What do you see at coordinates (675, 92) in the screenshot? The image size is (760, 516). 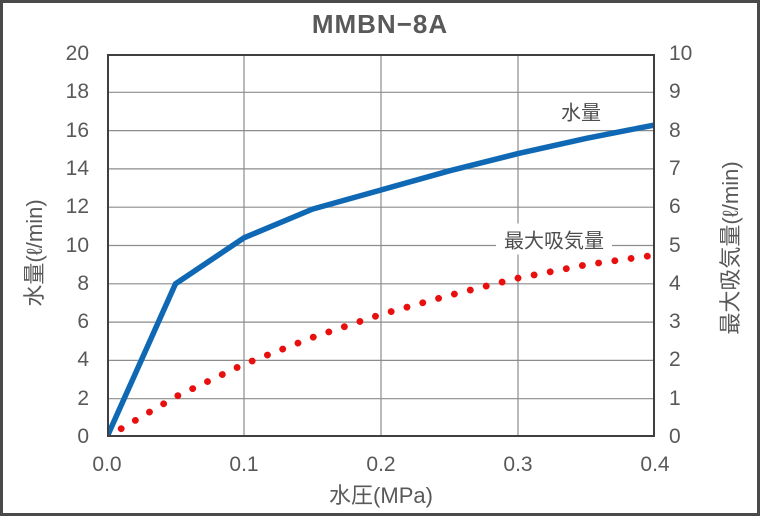 I see `y-right-tick-9: 9` at bounding box center [675, 92].